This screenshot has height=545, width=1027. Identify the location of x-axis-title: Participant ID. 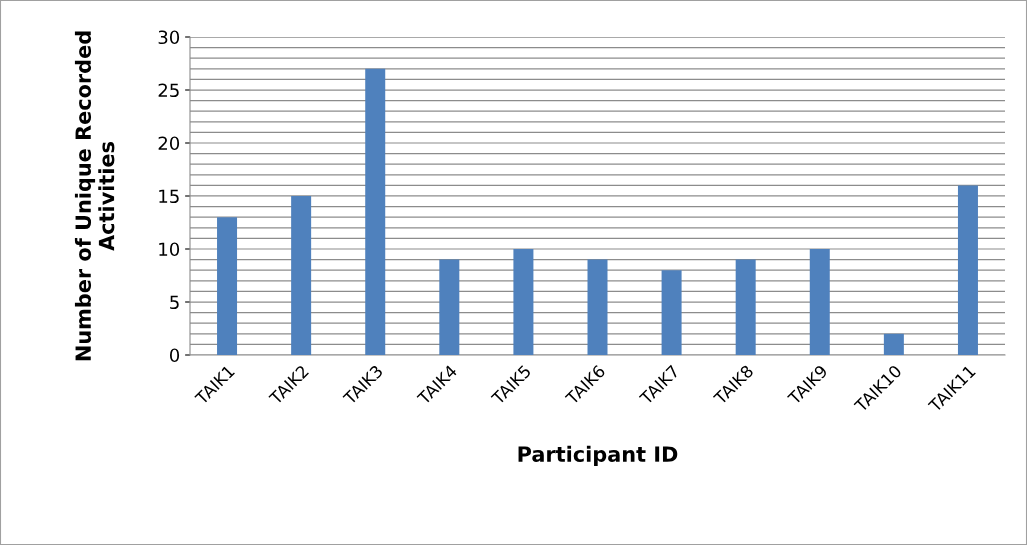
(598, 456).